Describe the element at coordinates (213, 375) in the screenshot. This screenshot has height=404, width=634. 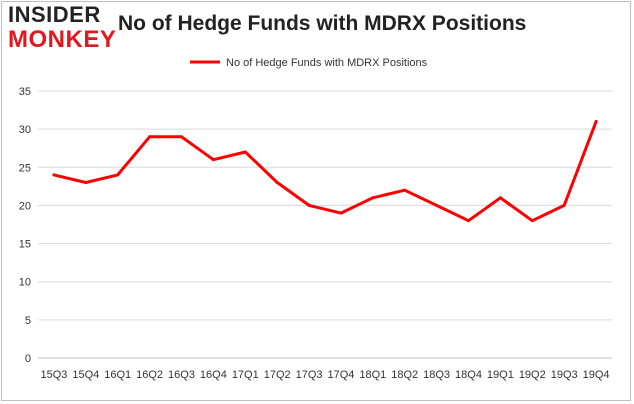
I see `x-tick-label: 16Q4` at that location.